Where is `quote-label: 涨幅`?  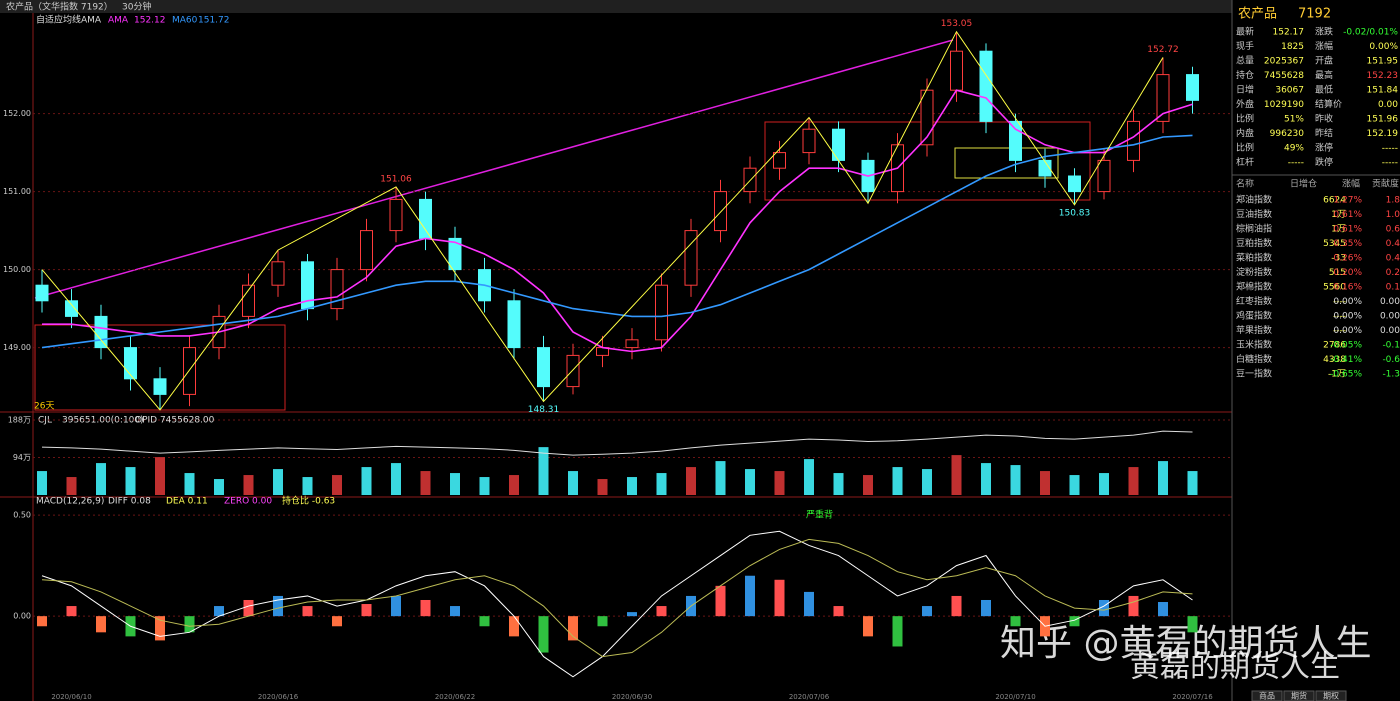 quote-label: 涨幅 is located at coordinates (1324, 46).